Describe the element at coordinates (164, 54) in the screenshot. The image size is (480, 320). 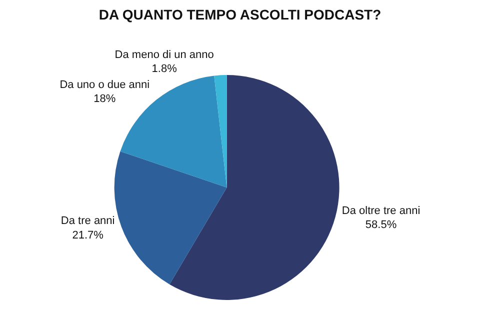
I see `slice-label: Da meno di un anno` at that location.